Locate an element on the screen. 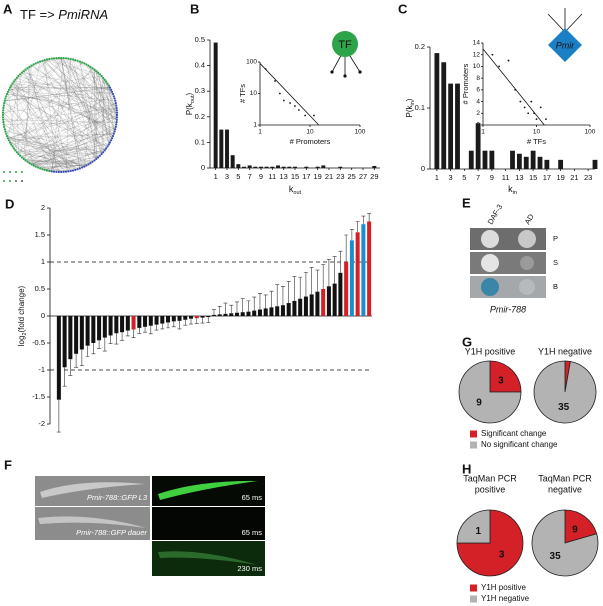 Image resolution: width=603 pixels, height=606 pixels. panel-label: E is located at coordinates (466, 202).